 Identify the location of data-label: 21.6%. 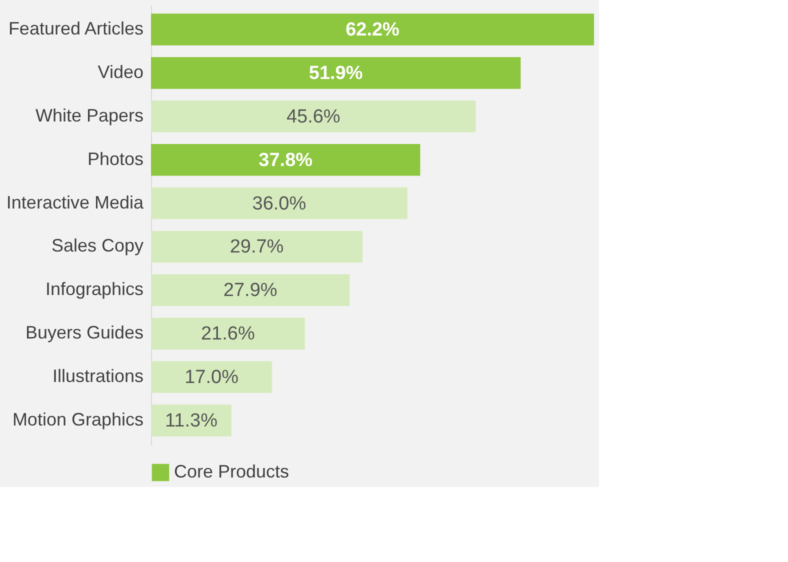
(227, 334).